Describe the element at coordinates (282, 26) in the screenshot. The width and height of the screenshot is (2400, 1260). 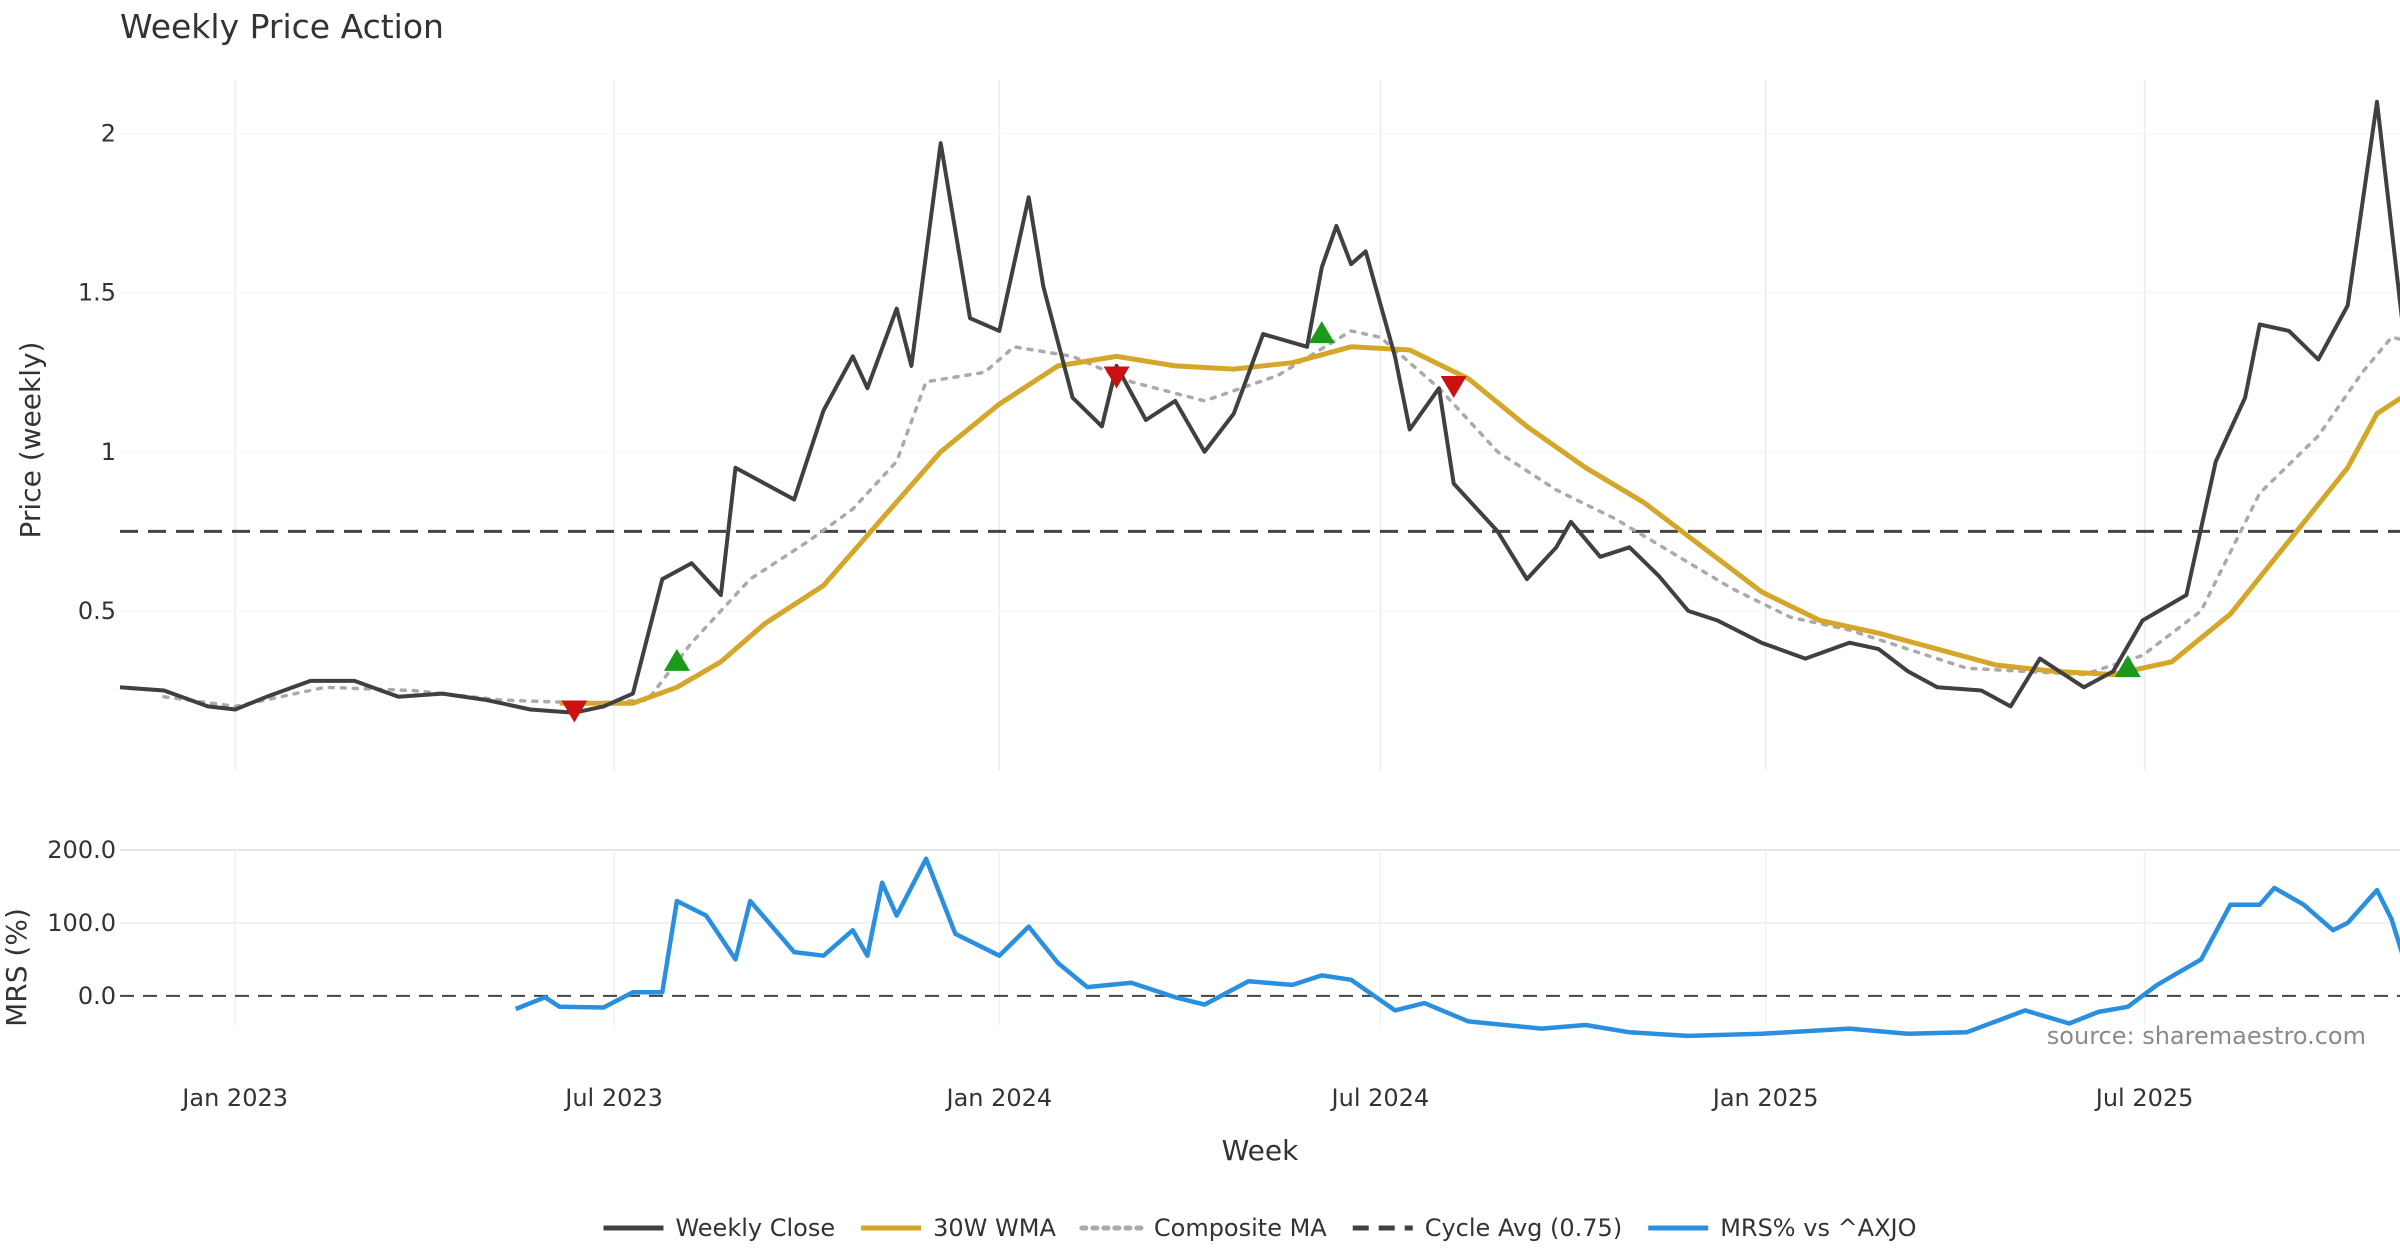
I see `chart-title: Weekly Price Action` at that location.